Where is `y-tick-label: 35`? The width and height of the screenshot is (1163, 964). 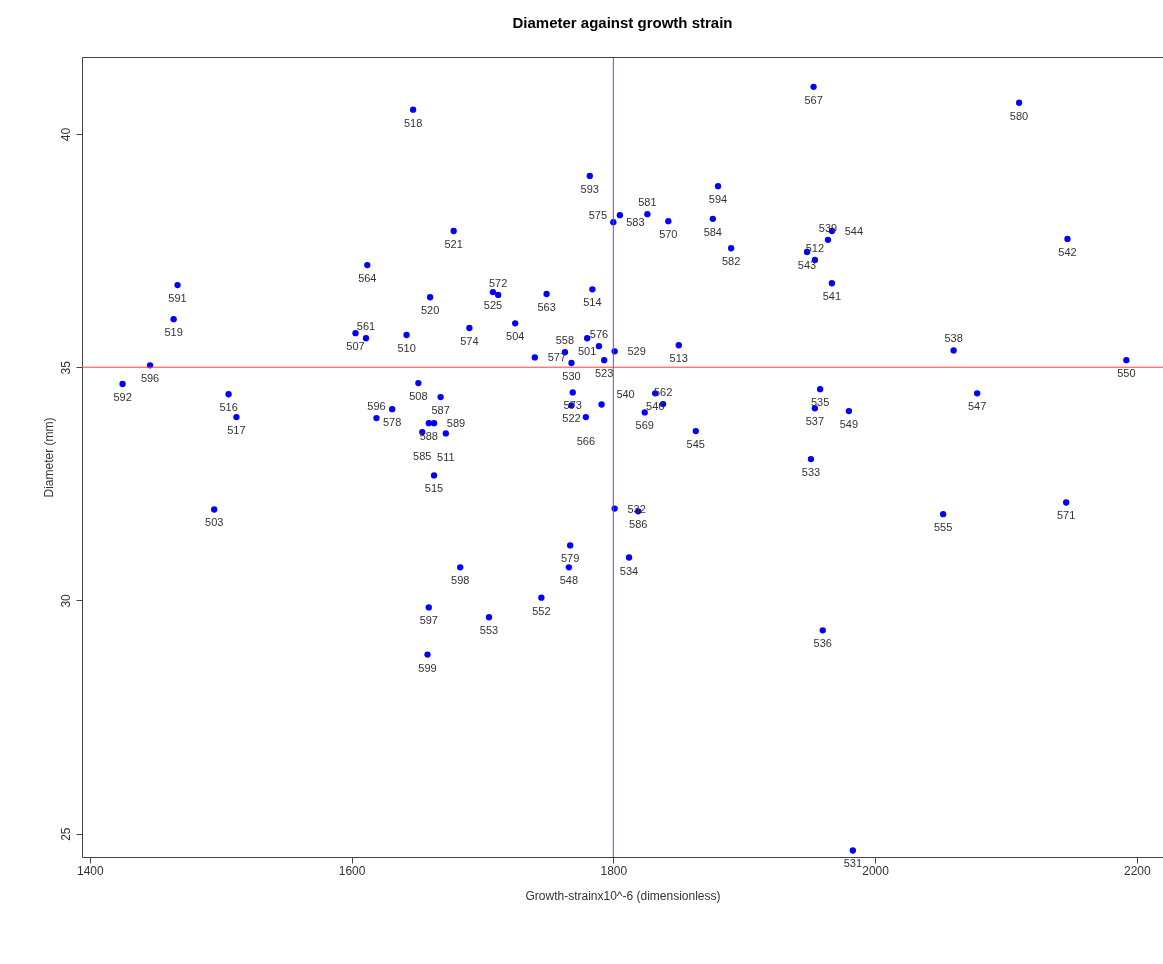
y-tick-label: 35 is located at coordinates (65, 367).